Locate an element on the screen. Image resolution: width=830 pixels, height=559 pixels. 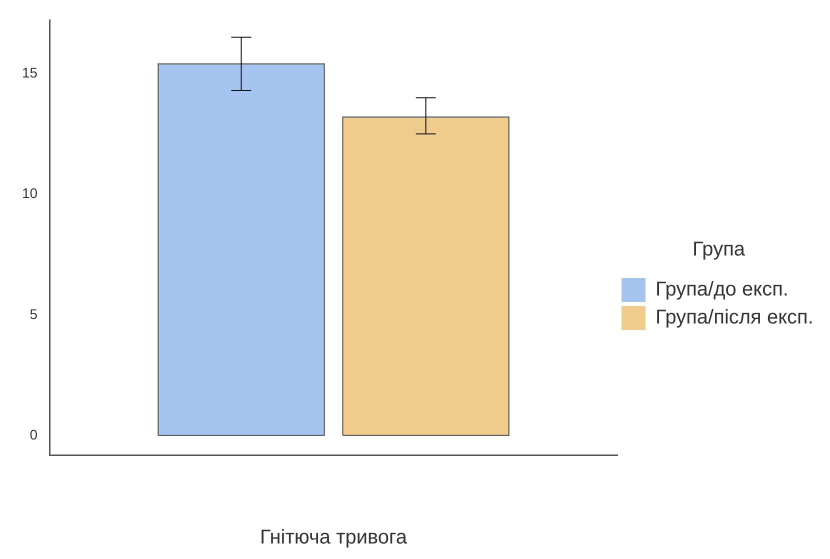
legend-title: Група is located at coordinates (719, 249).